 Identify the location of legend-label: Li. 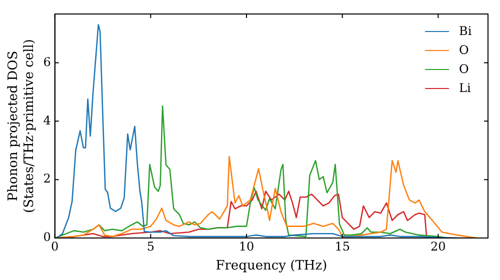
(465, 88).